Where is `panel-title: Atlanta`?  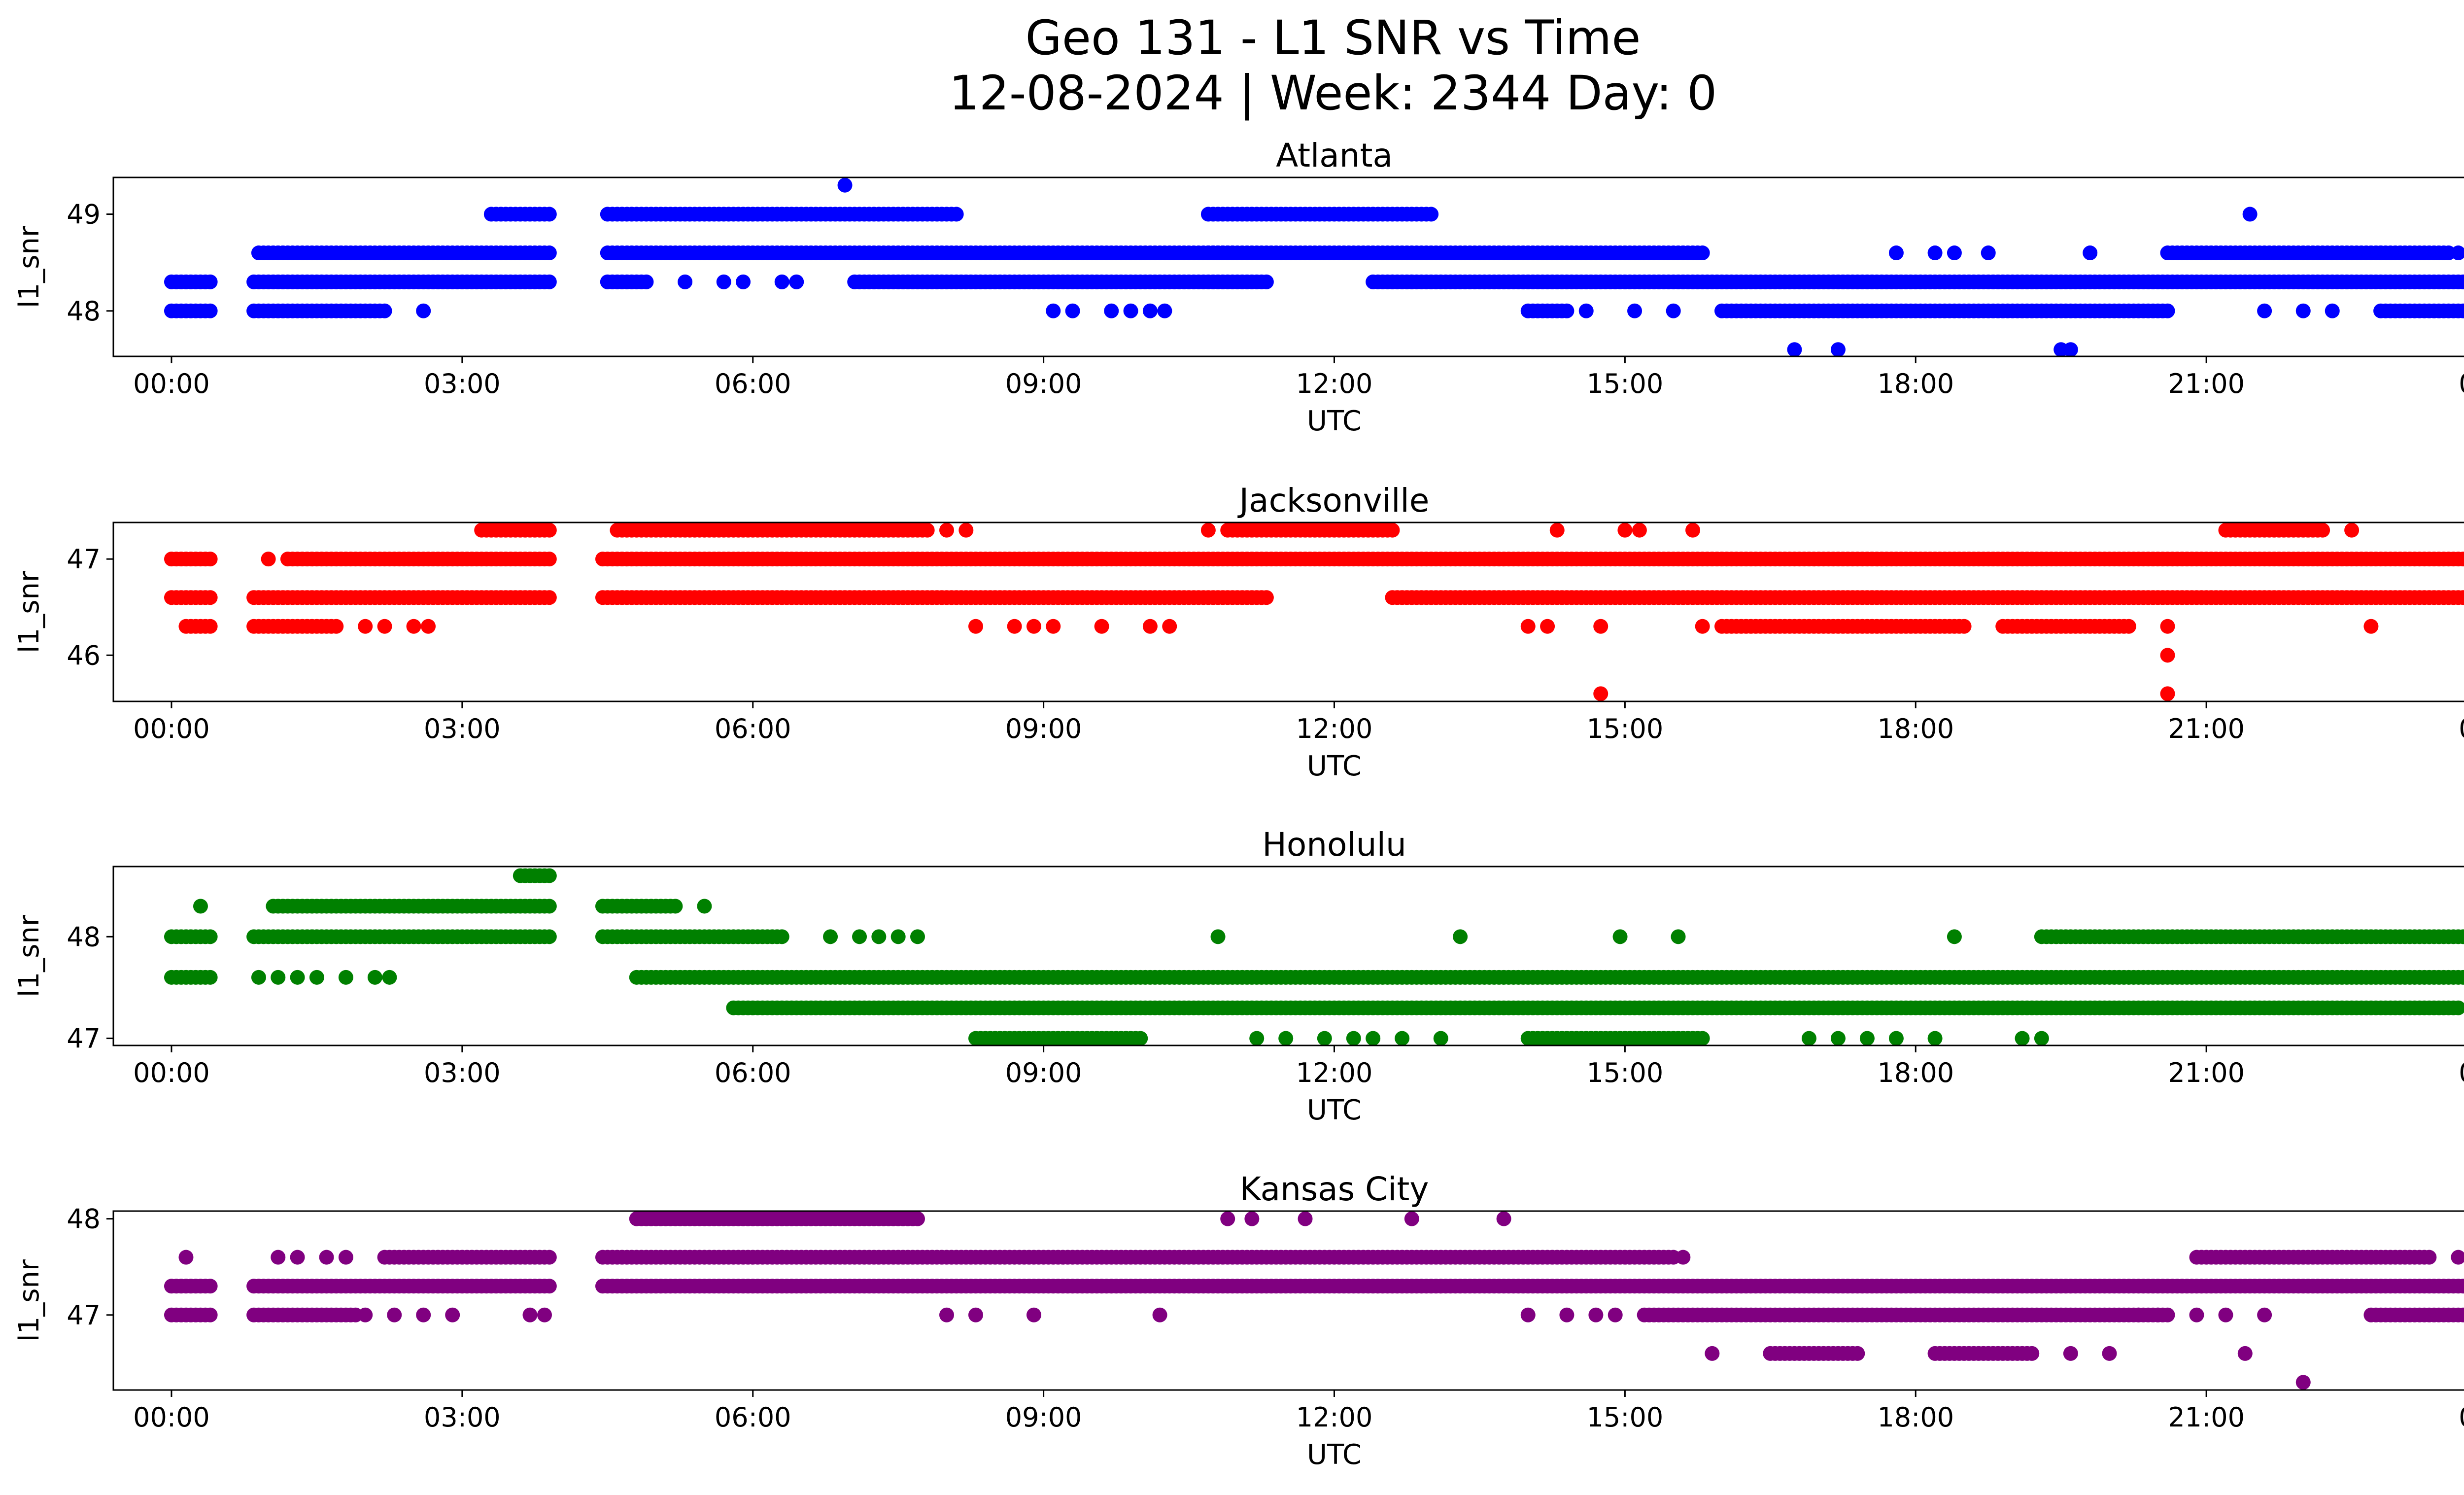 panel-title: Atlanta is located at coordinates (1334, 155).